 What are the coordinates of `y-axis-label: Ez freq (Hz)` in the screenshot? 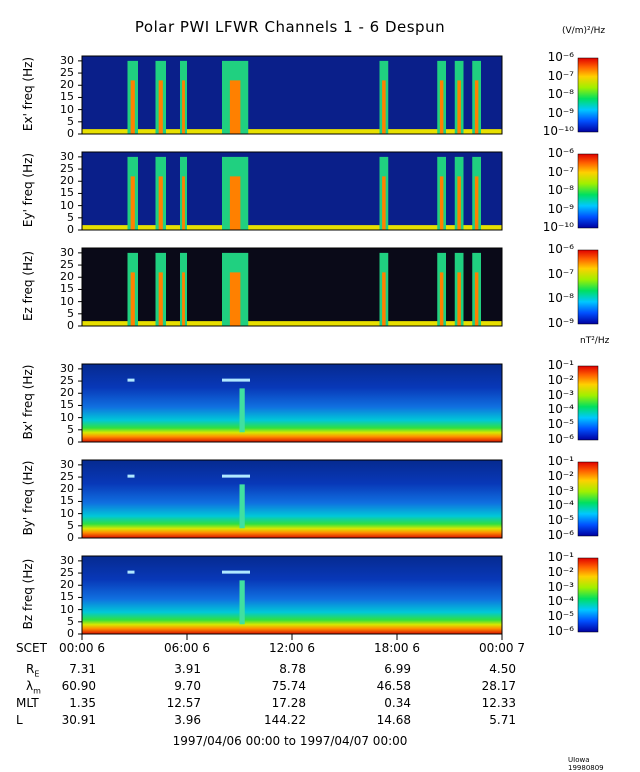 It's located at (28, 286).